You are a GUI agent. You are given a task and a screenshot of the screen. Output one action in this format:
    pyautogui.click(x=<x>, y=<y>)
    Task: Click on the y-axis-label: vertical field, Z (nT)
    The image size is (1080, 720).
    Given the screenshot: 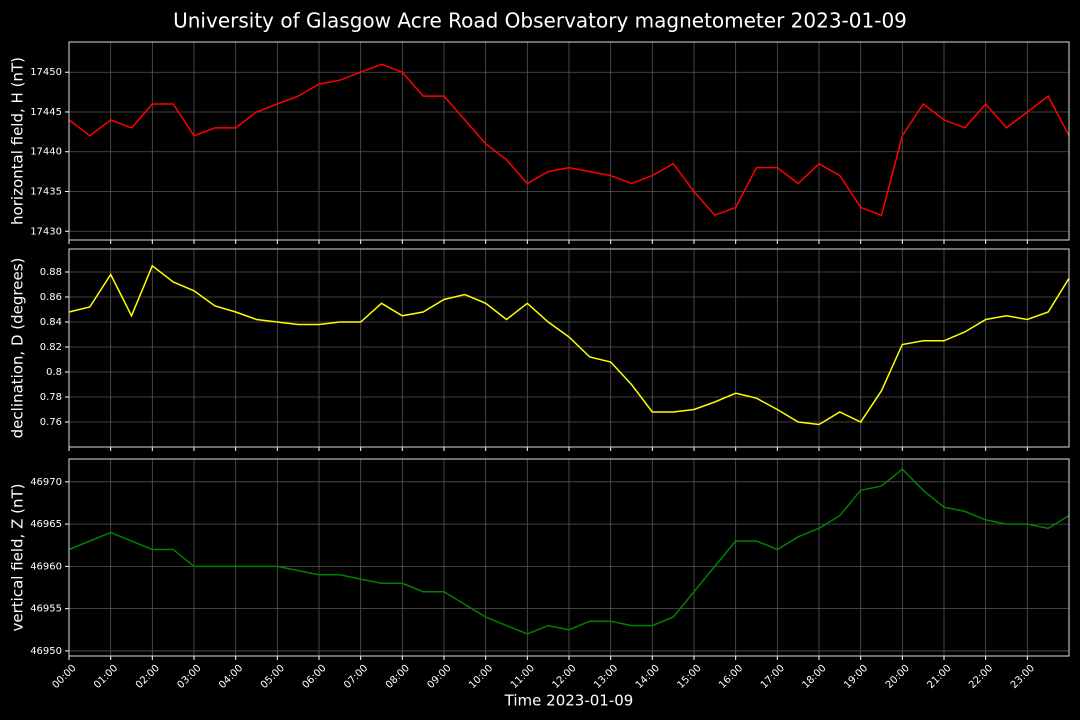 What is the action you would take?
    pyautogui.click(x=18, y=557)
    